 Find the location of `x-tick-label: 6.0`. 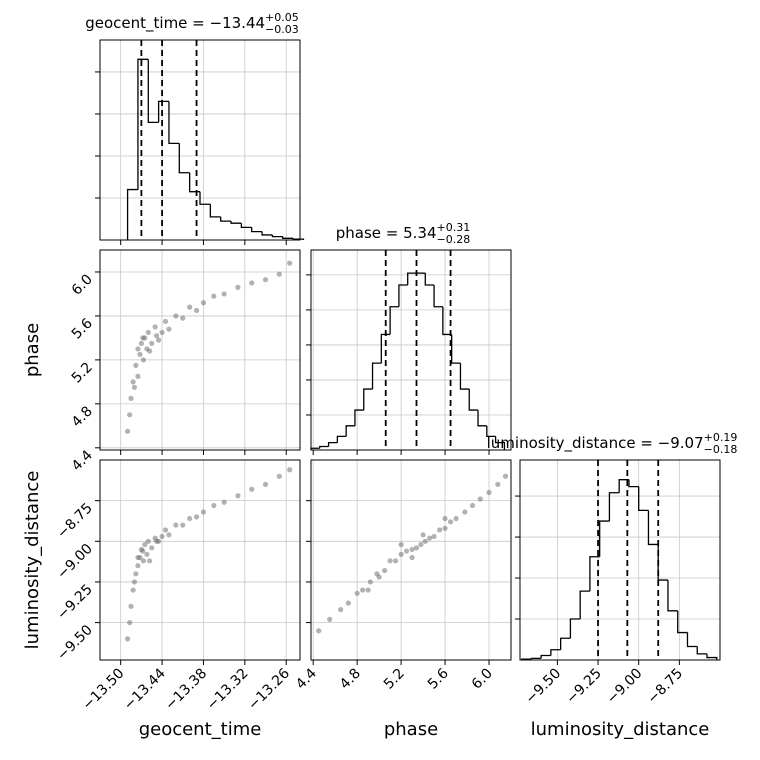

x-tick-label: 6.0 is located at coordinates (482, 679).